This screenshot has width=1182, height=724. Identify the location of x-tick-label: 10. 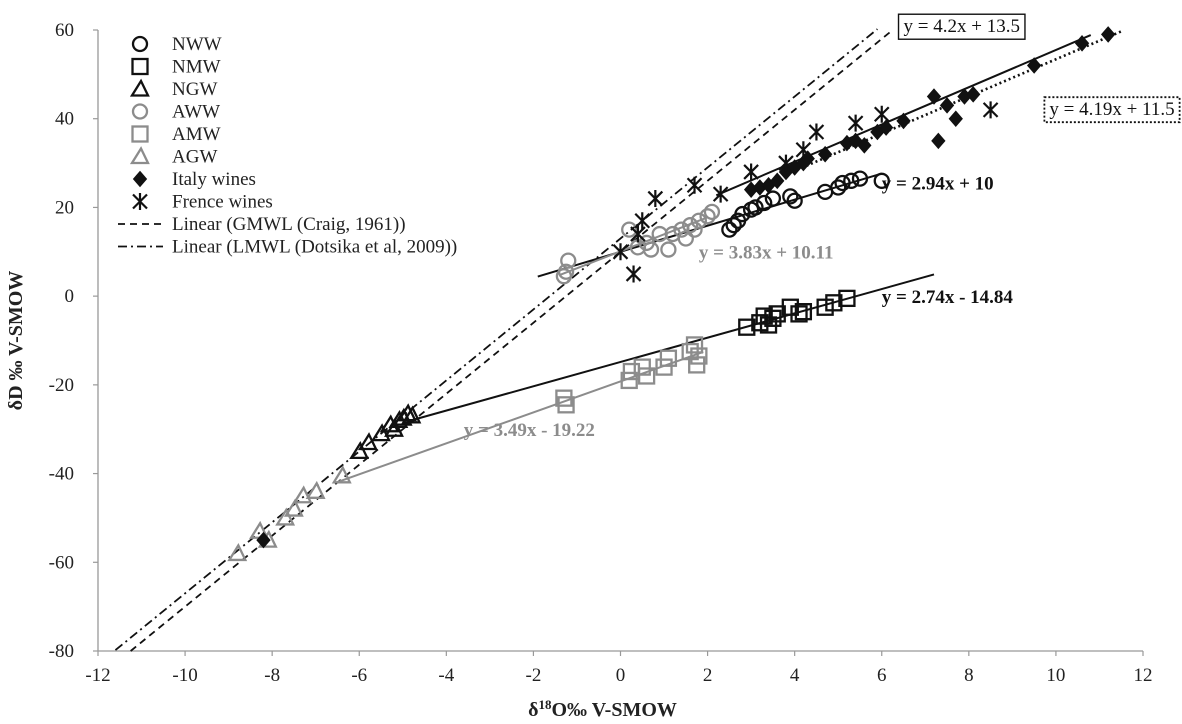
(1055, 675).